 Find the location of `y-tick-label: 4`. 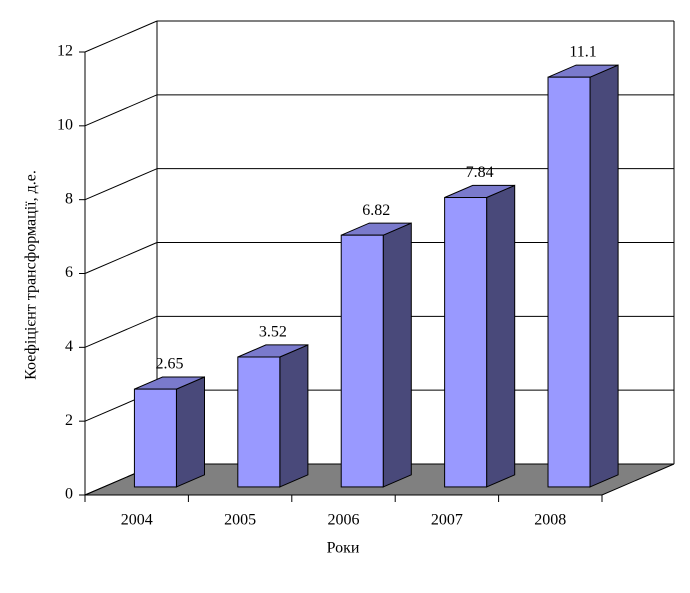

y-tick-label: 4 is located at coordinates (69, 346).